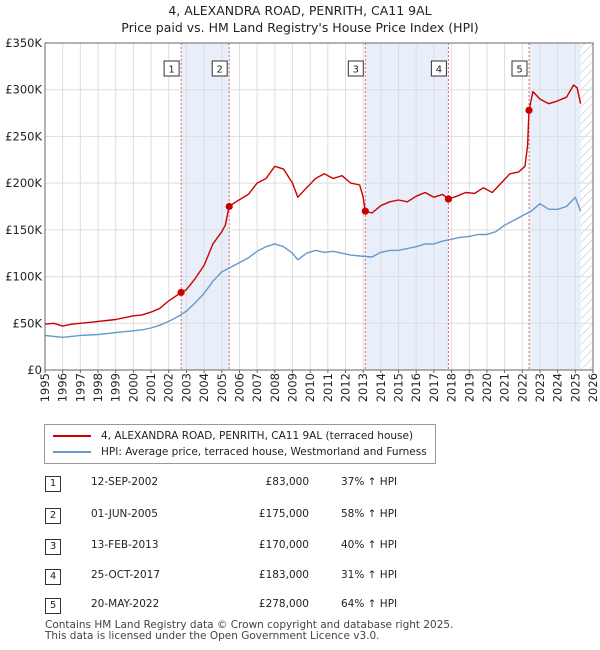 Image resolution: width=600 pixels, height=650 pixels. What do you see at coordinates (452, 387) in the screenshot?
I see `x-tick-label: 2018` at bounding box center [452, 387].